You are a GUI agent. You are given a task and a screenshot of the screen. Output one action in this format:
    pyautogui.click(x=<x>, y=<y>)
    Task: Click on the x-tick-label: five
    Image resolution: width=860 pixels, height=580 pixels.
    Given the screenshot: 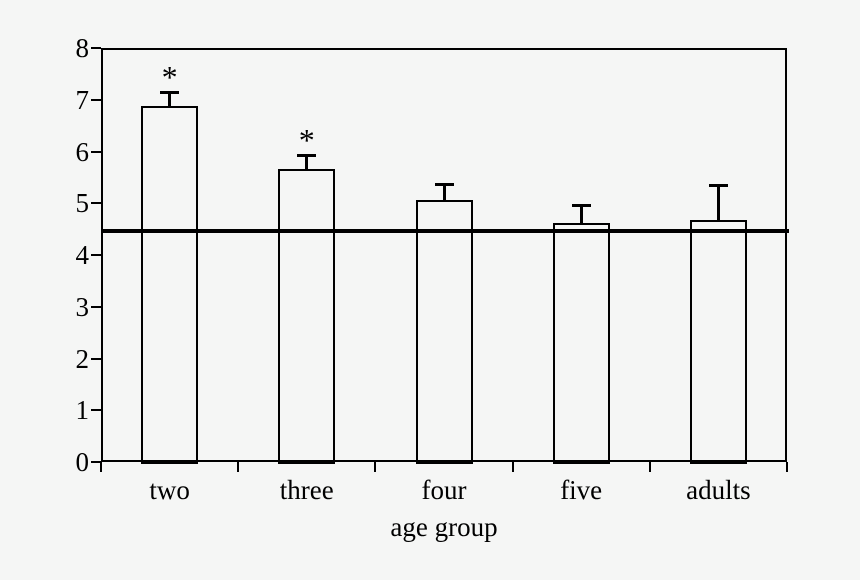 What is the action you would take?
    pyautogui.click(x=581, y=490)
    